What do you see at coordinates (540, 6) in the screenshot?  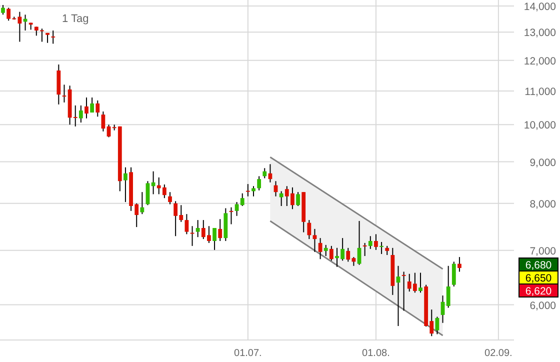 I see `y-tick-label: 14,000` at bounding box center [540, 6].